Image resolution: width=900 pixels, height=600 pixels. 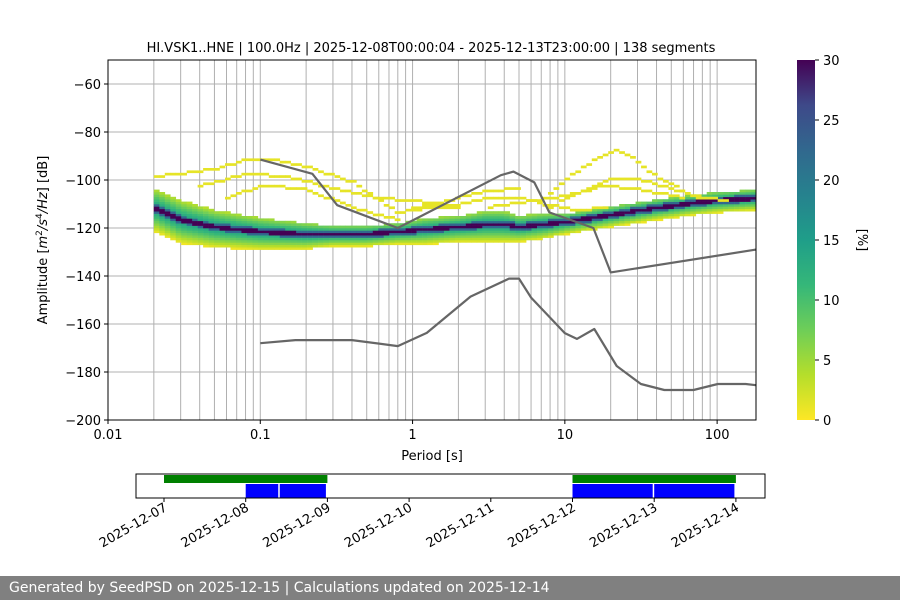 I want to click on availability-bars, so click(x=450, y=486).